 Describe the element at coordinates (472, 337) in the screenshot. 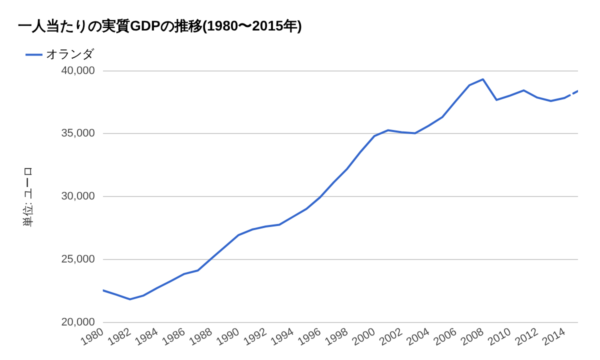

I see `x-tick-label: 2008` at that location.